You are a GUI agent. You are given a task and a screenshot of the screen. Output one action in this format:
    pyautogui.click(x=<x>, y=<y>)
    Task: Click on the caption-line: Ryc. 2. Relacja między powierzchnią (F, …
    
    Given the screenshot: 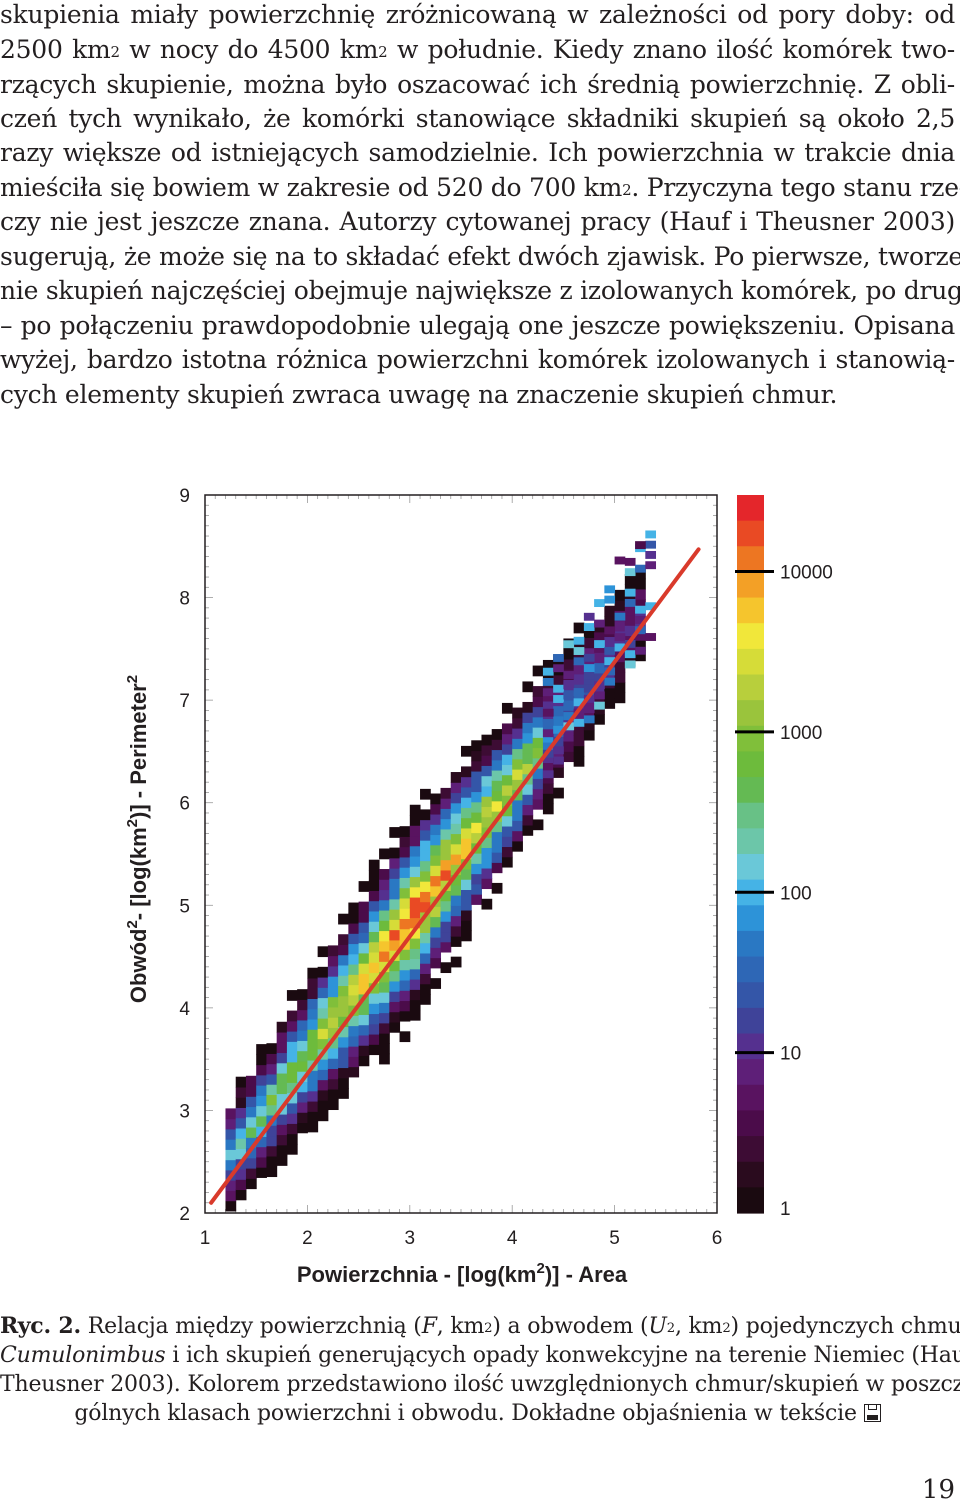 What is the action you would take?
    pyautogui.click(x=480, y=1326)
    